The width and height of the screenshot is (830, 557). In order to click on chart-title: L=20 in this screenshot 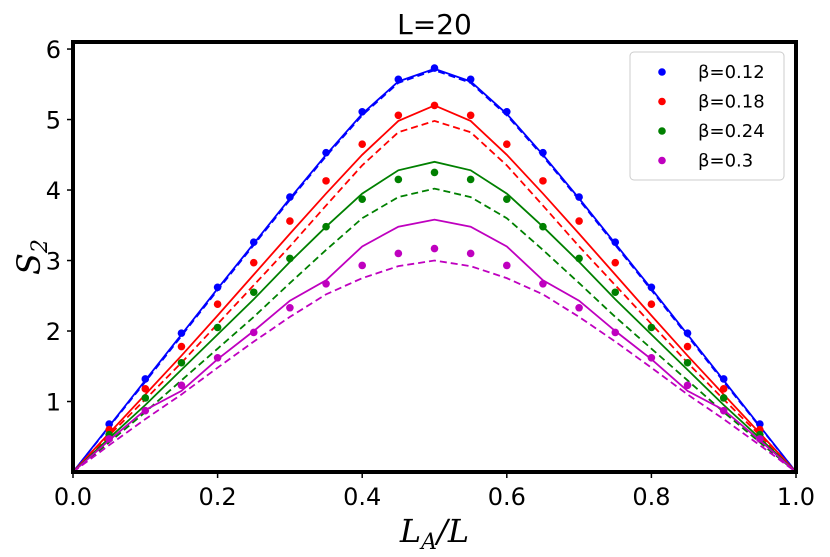, I will do `click(434, 24)`.